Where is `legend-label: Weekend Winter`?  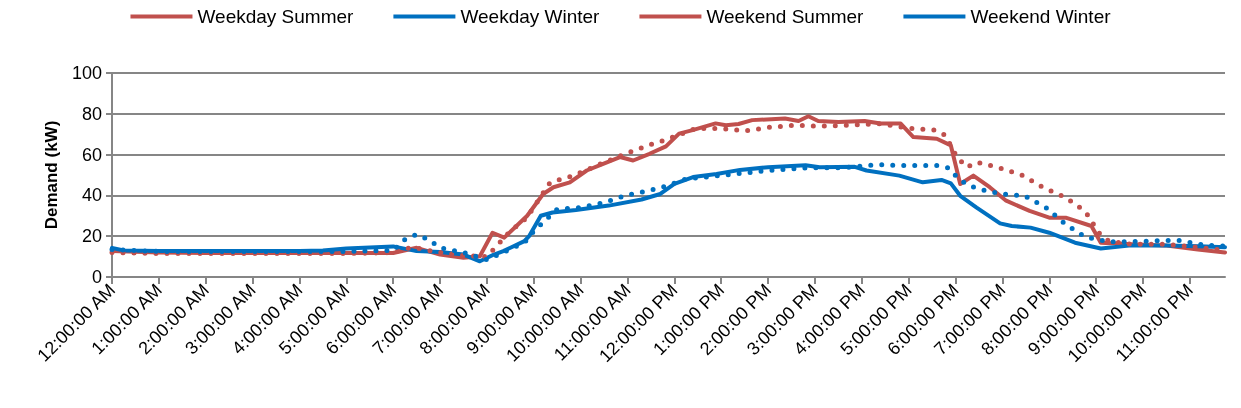 legend-label: Weekend Winter is located at coordinates (1041, 16).